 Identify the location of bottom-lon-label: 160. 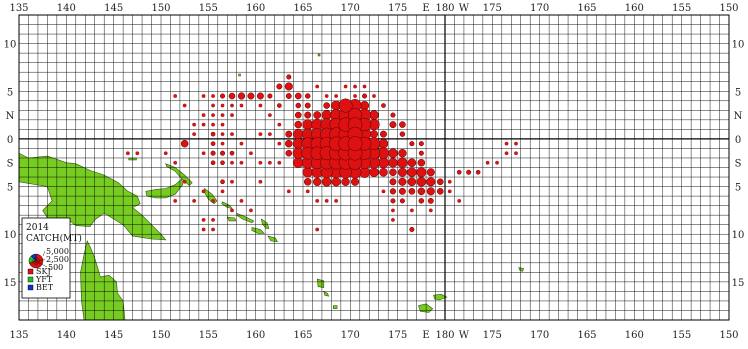
(255, 335).